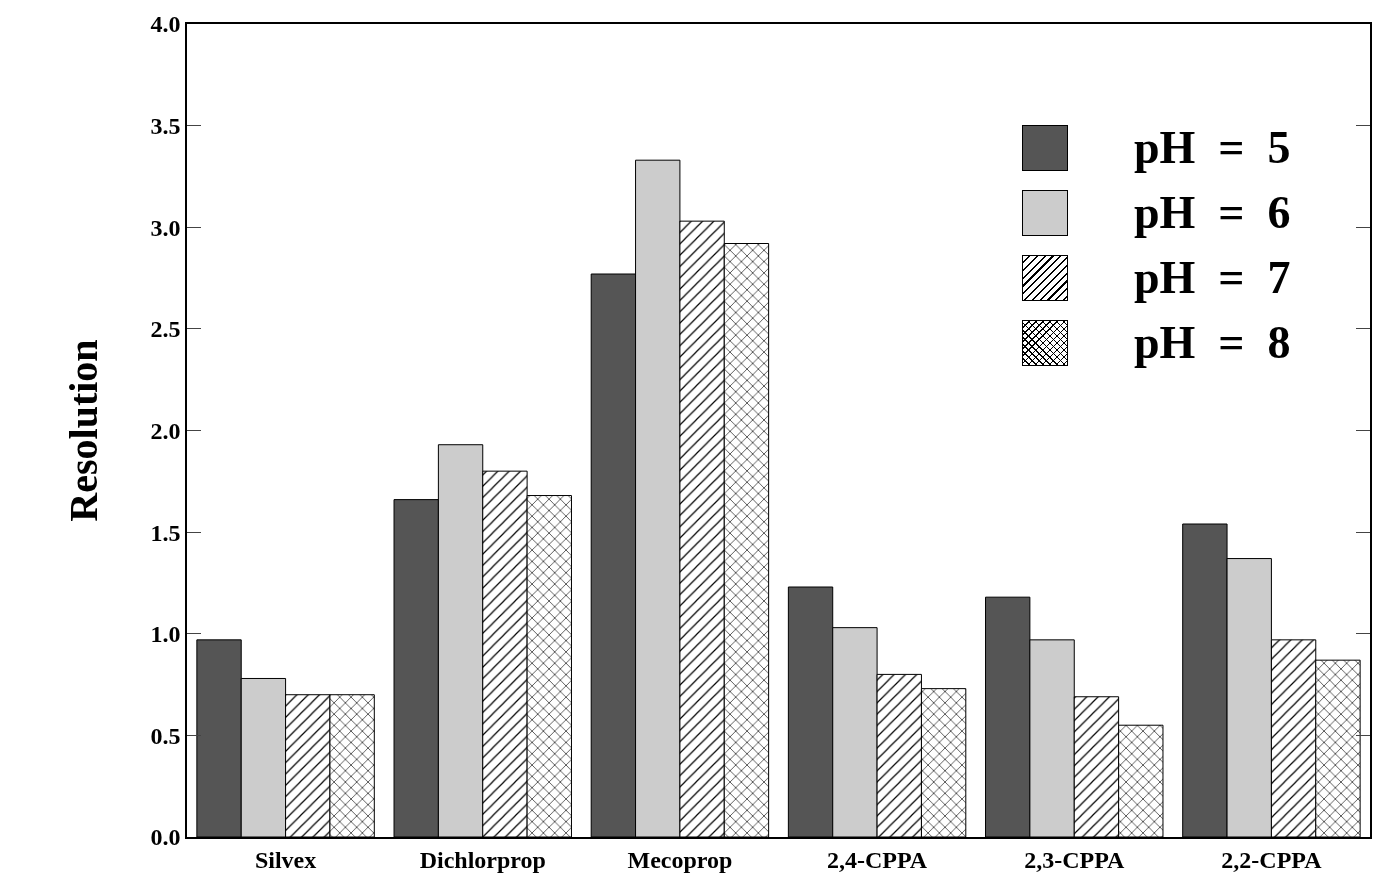 The width and height of the screenshot is (1384, 892). I want to click on x-tick-label: Silvex, so click(285, 859).